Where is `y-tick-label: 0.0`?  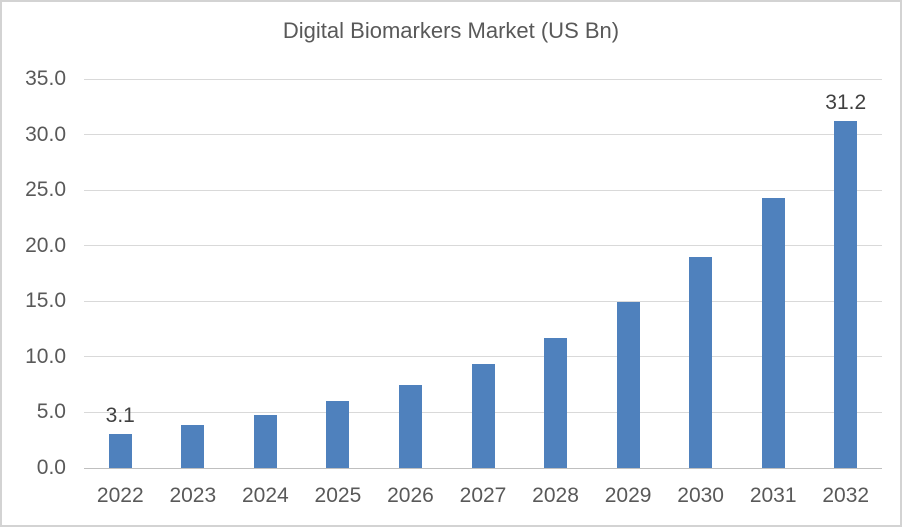 y-tick-label: 0.0 is located at coordinates (51, 467).